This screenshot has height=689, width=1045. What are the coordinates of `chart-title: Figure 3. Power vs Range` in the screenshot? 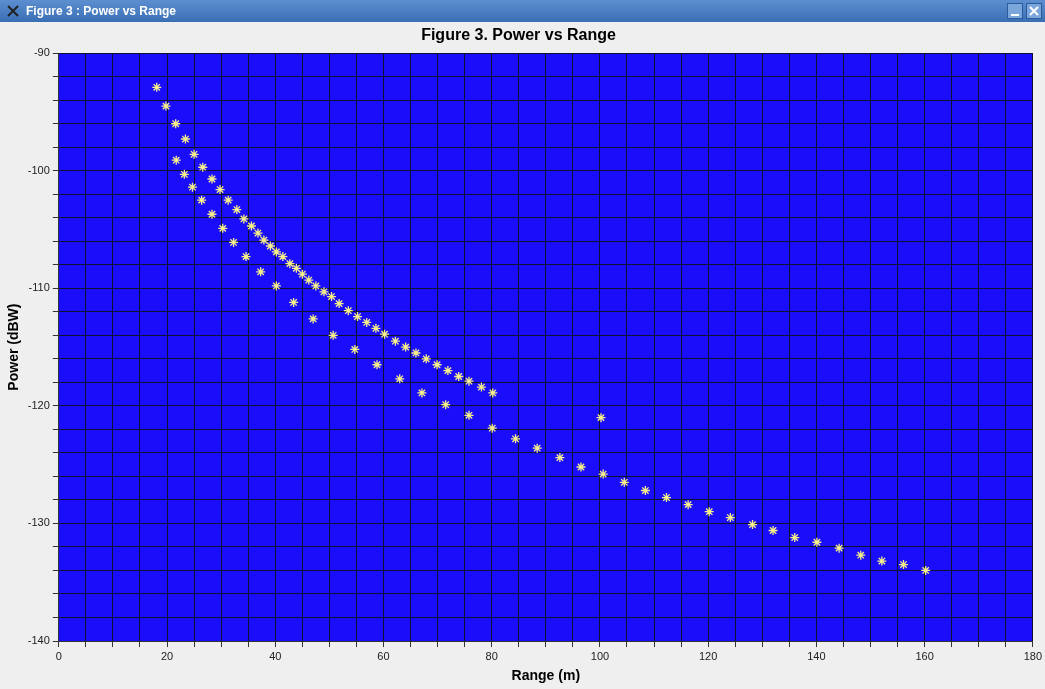 It's located at (518, 35).